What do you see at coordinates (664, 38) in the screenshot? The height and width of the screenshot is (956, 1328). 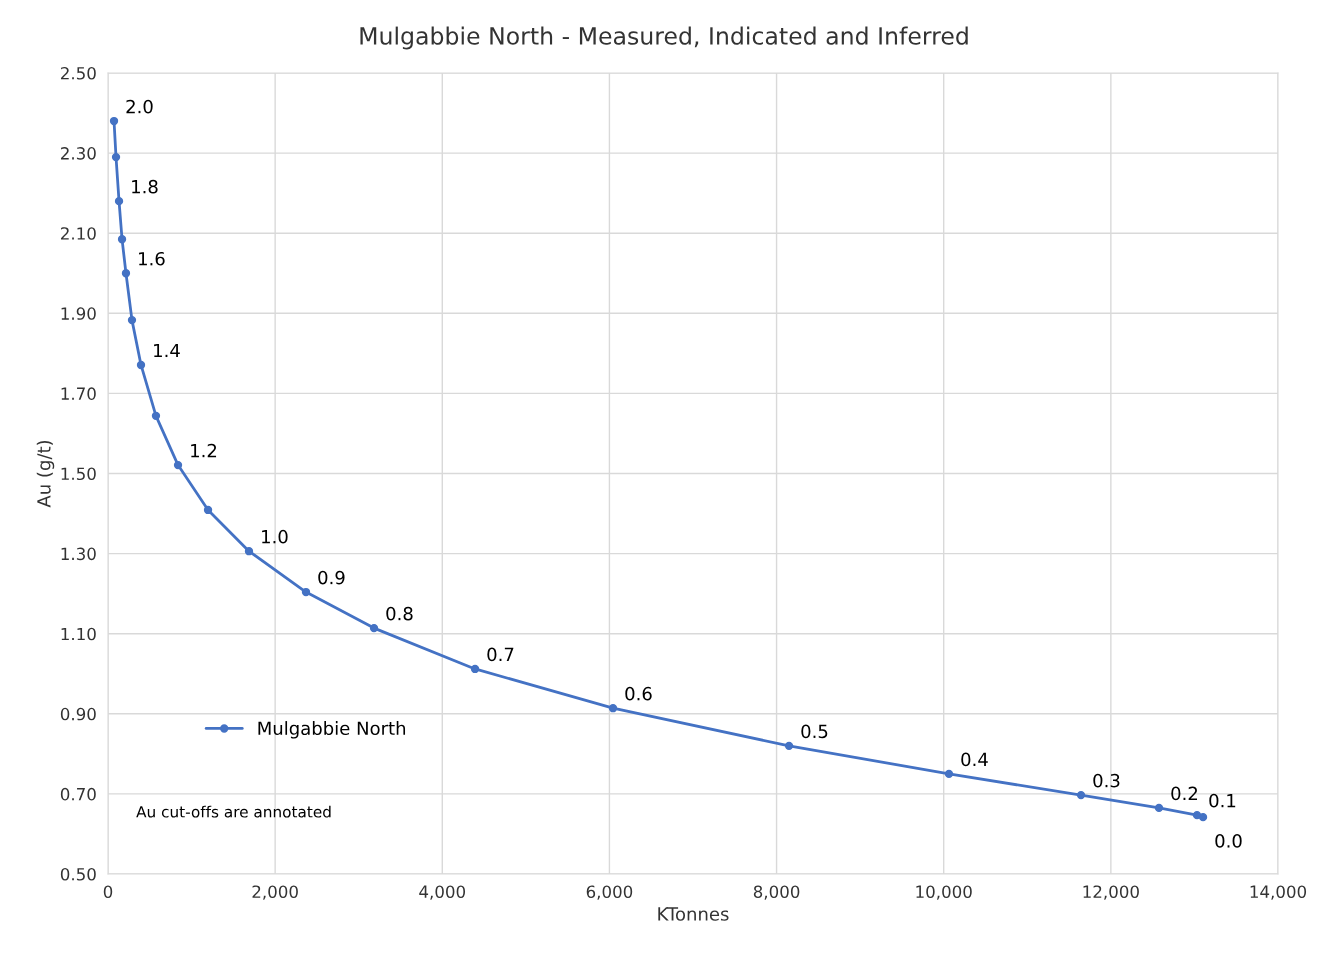 I see `chart-title: Mulgabbie North - Measured, Indicated and Inferred` at bounding box center [664, 38].